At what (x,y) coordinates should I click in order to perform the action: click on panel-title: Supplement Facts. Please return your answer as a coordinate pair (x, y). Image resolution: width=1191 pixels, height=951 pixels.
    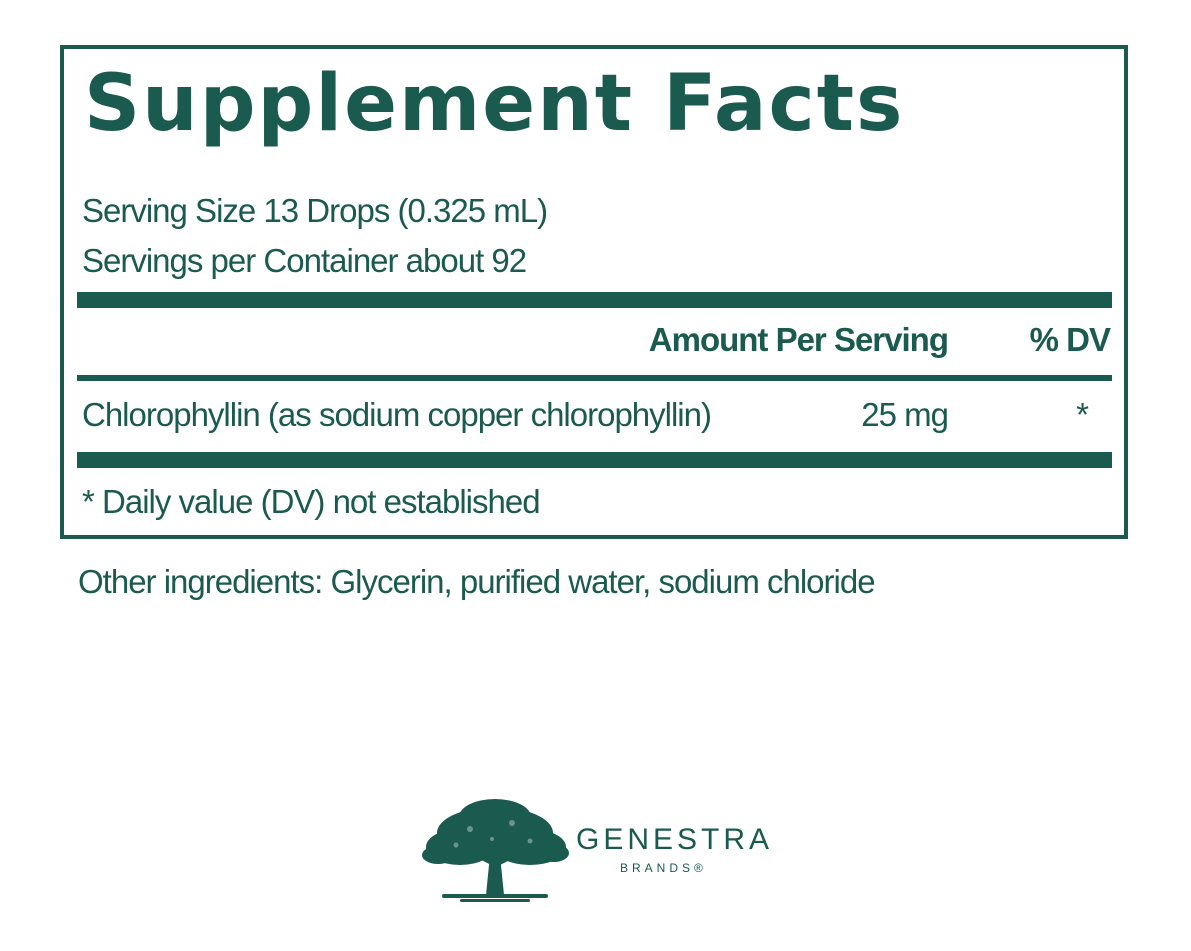
    Looking at the image, I should click on (494, 104).